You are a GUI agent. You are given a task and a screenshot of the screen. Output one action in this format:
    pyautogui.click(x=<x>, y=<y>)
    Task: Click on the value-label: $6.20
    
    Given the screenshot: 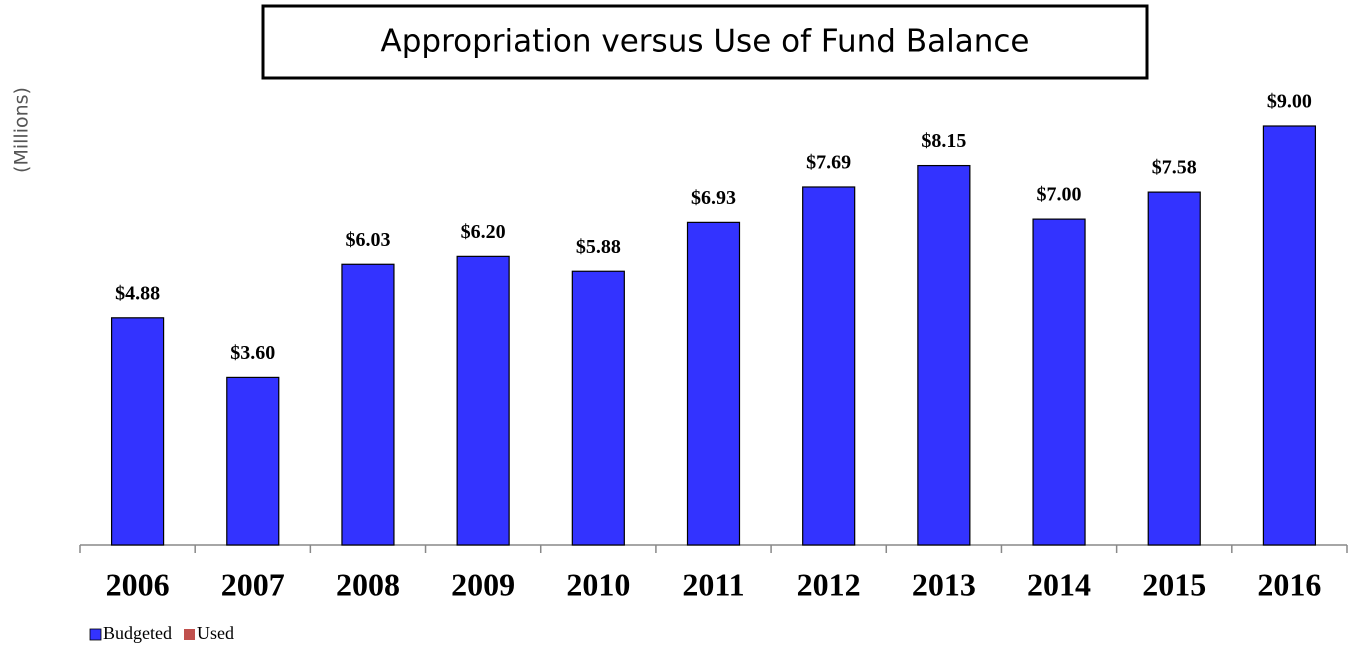 What is the action you would take?
    pyautogui.click(x=483, y=232)
    